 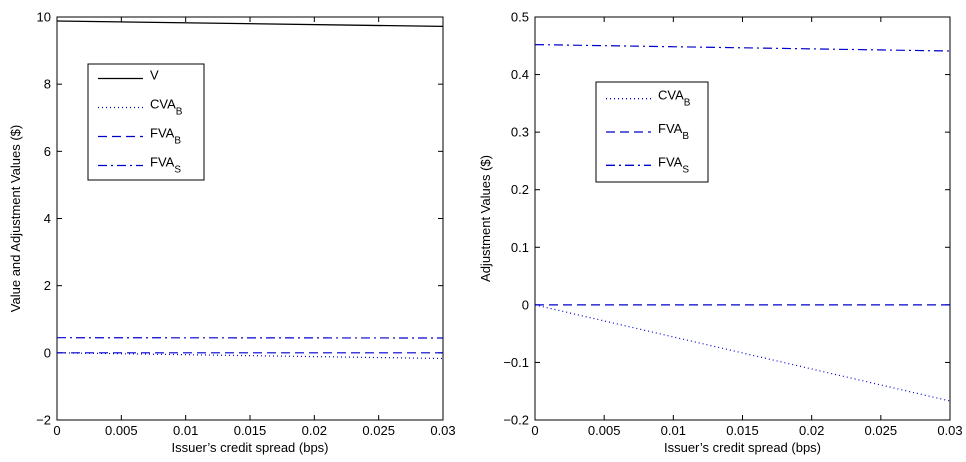 I want to click on y-tick-label: 8, so click(x=47, y=84).